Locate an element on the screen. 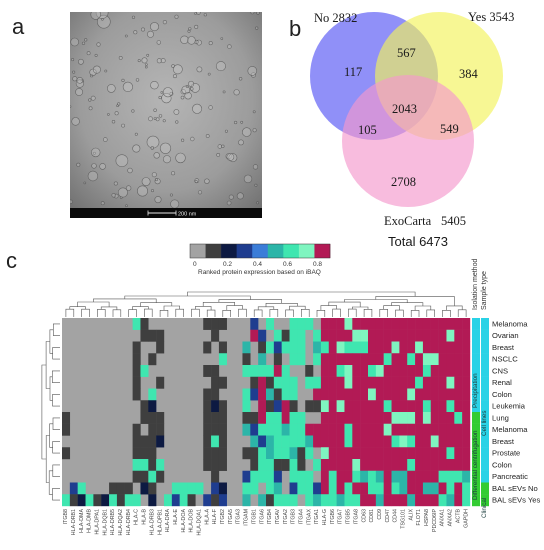 The image size is (544, 550). column-label: HLA-E is located at coordinates (176, 517).